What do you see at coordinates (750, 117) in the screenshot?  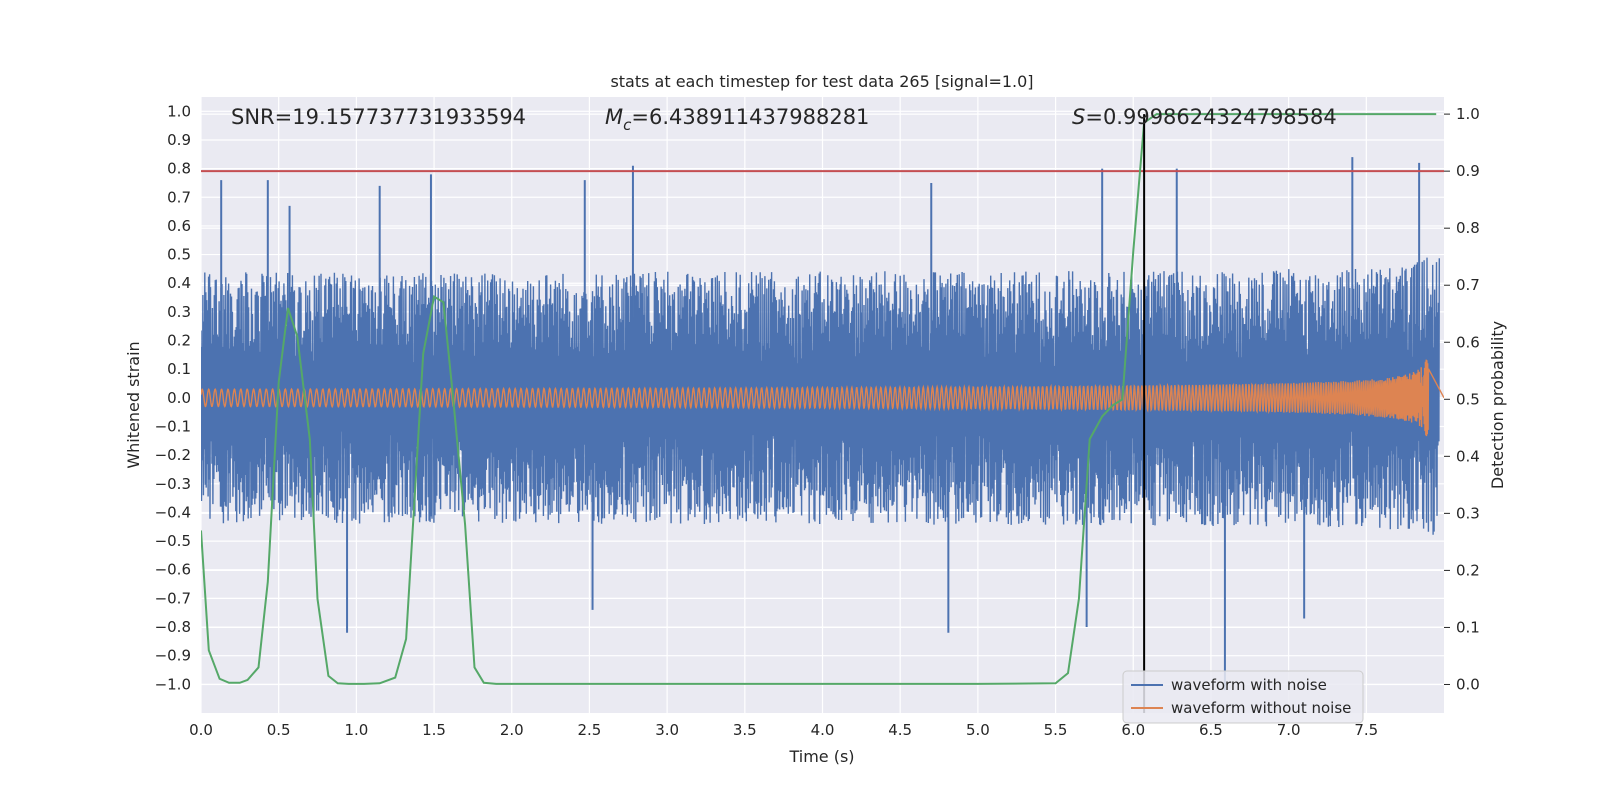 I see `mc-value: =6.438911437988281` at bounding box center [750, 117].